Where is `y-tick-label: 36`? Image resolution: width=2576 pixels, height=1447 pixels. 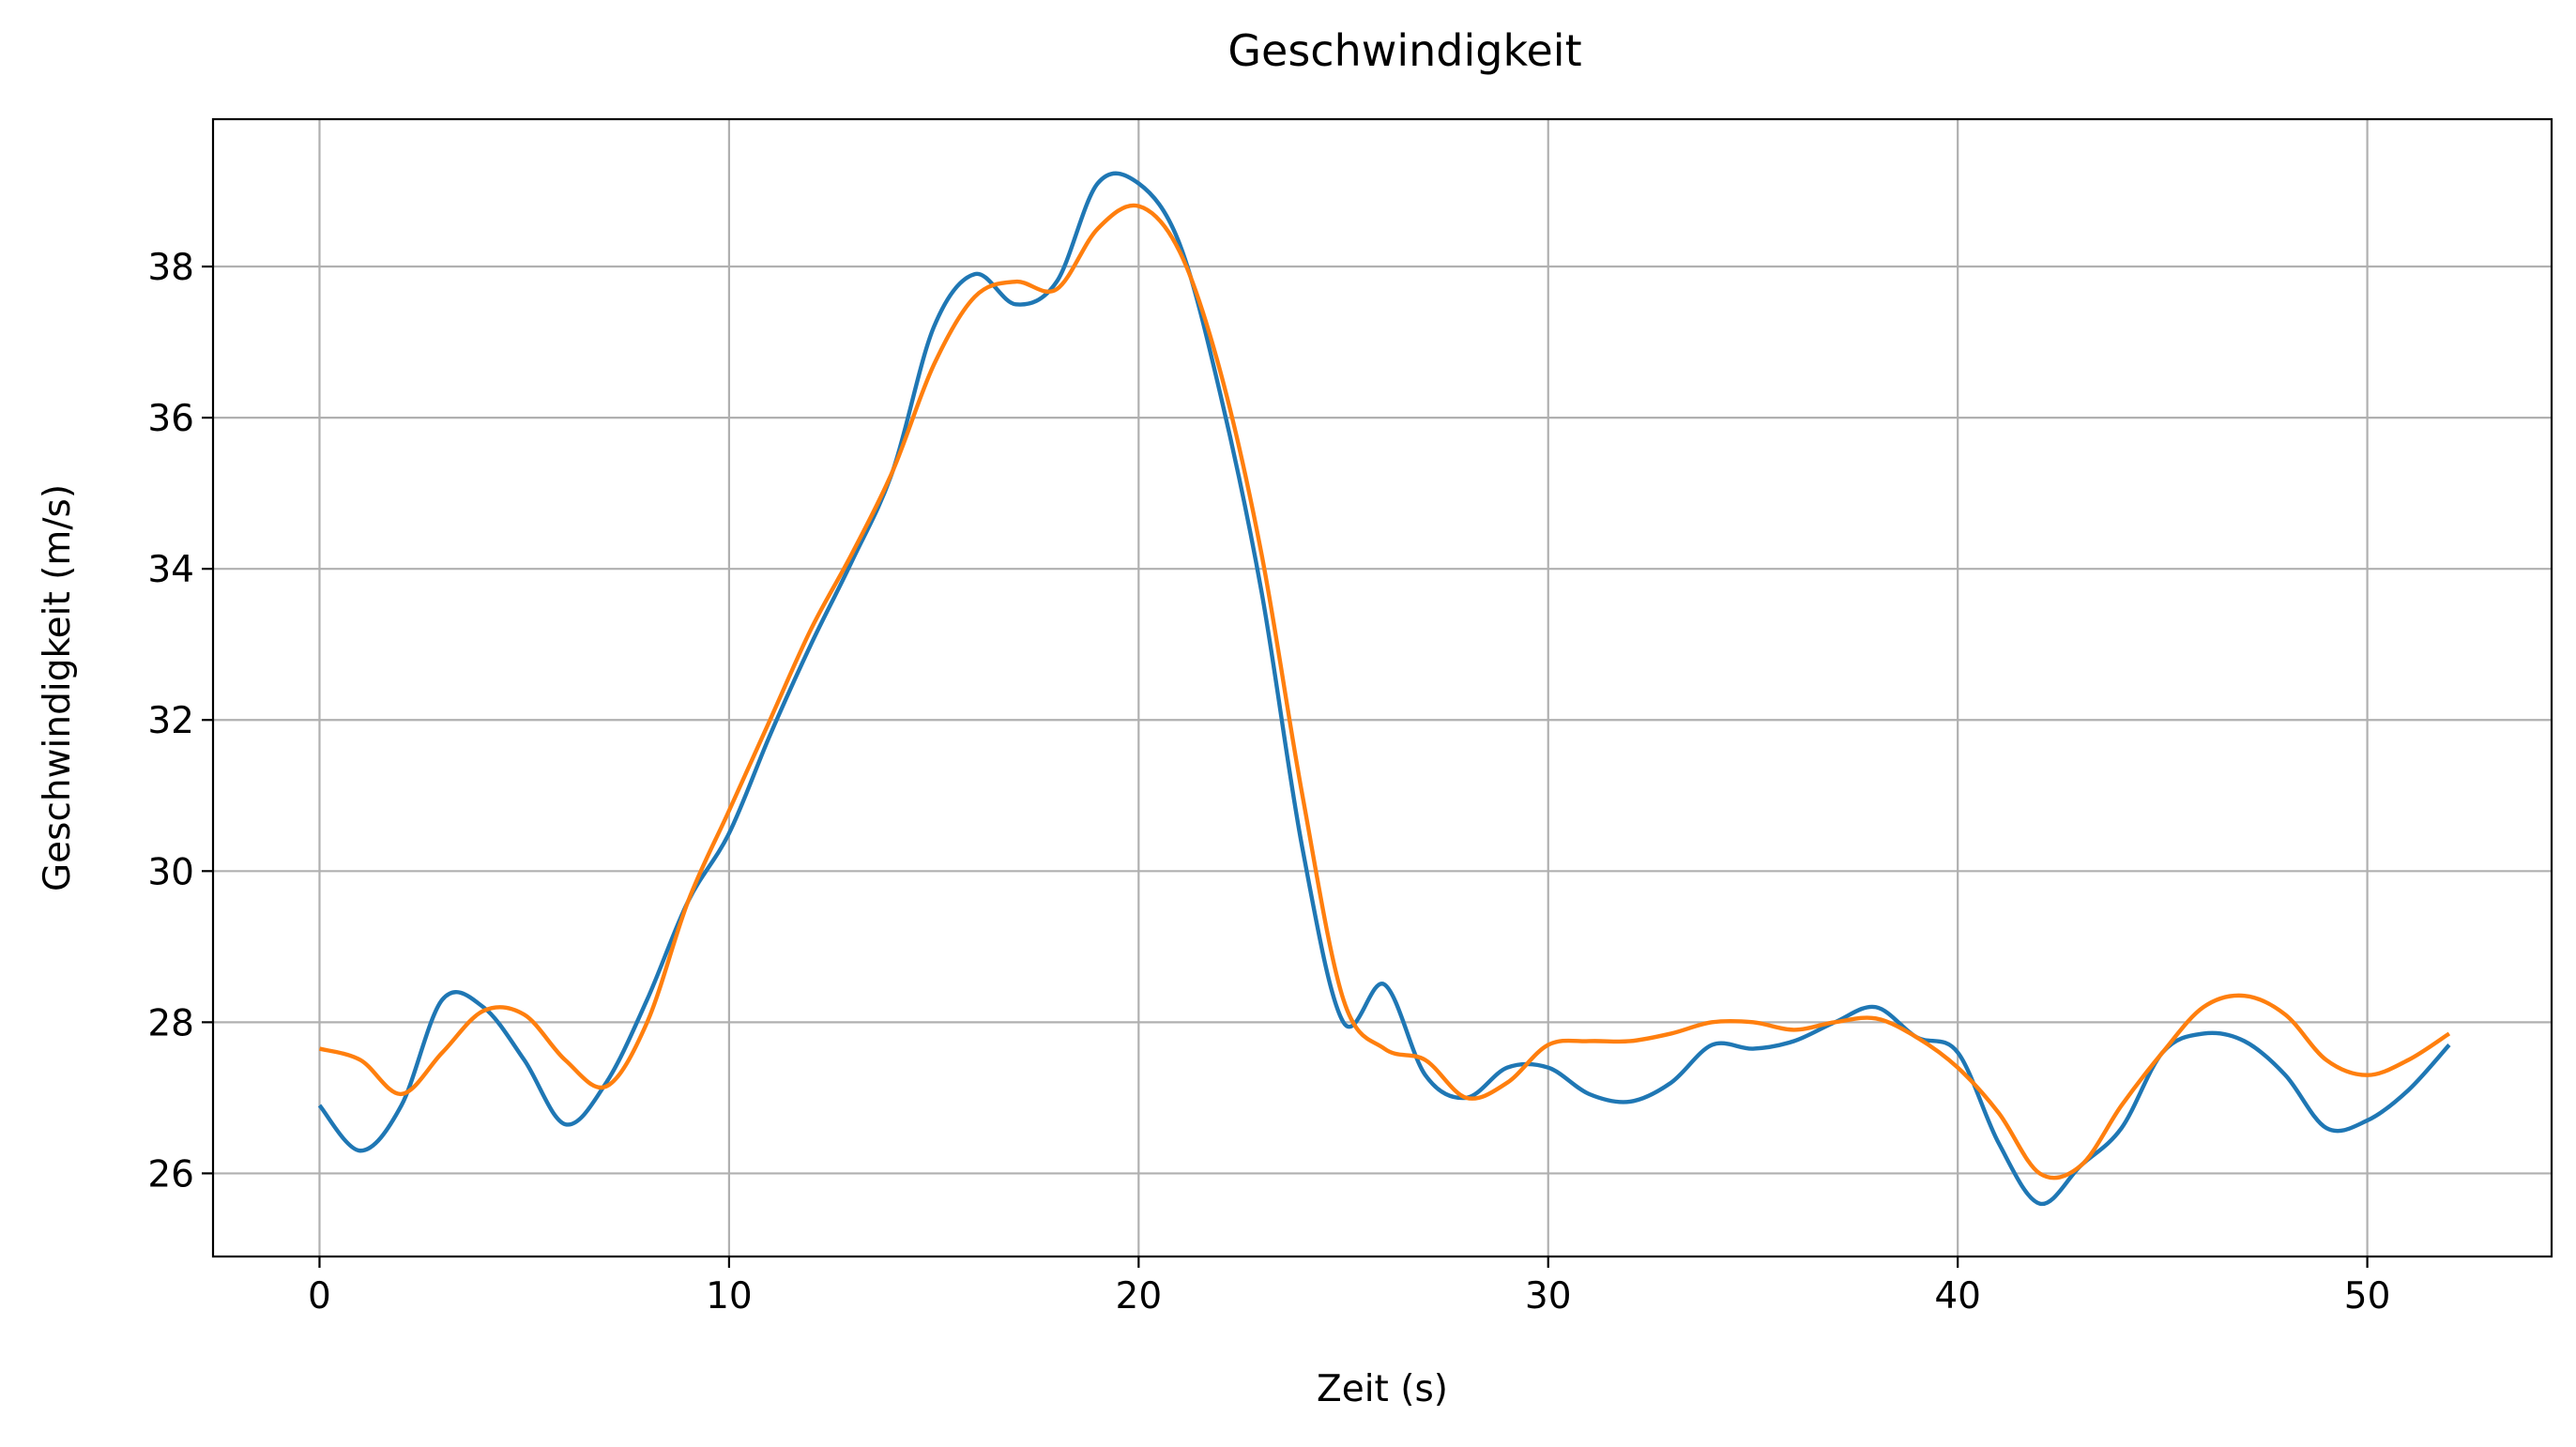
y-tick-label: 36 is located at coordinates (170, 419).